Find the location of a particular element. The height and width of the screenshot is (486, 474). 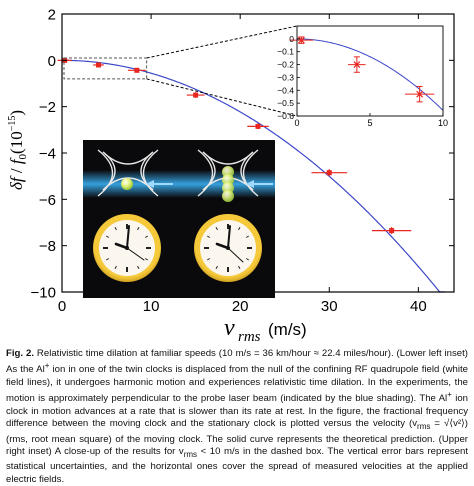

x-axis-label: v rms (m/s) is located at coordinates (265, 330).